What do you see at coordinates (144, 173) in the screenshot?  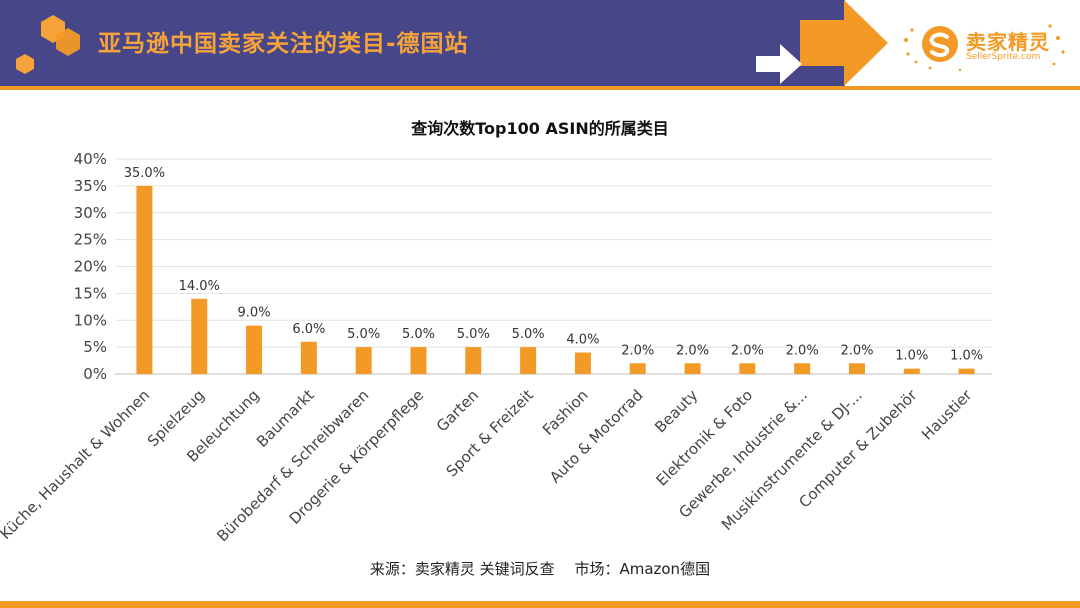 I see `data-label: 35.0%` at bounding box center [144, 173].